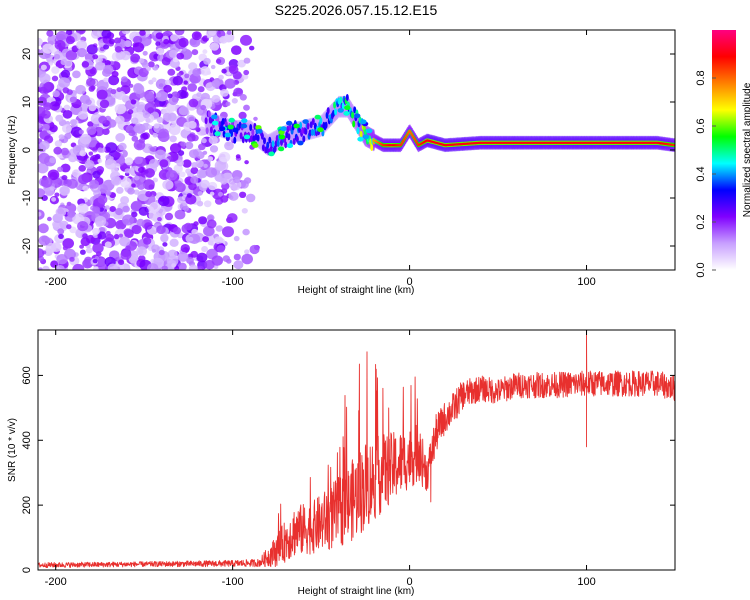 The width and height of the screenshot is (750, 600). I want to click on x-tick-label: 0, so click(410, 282).